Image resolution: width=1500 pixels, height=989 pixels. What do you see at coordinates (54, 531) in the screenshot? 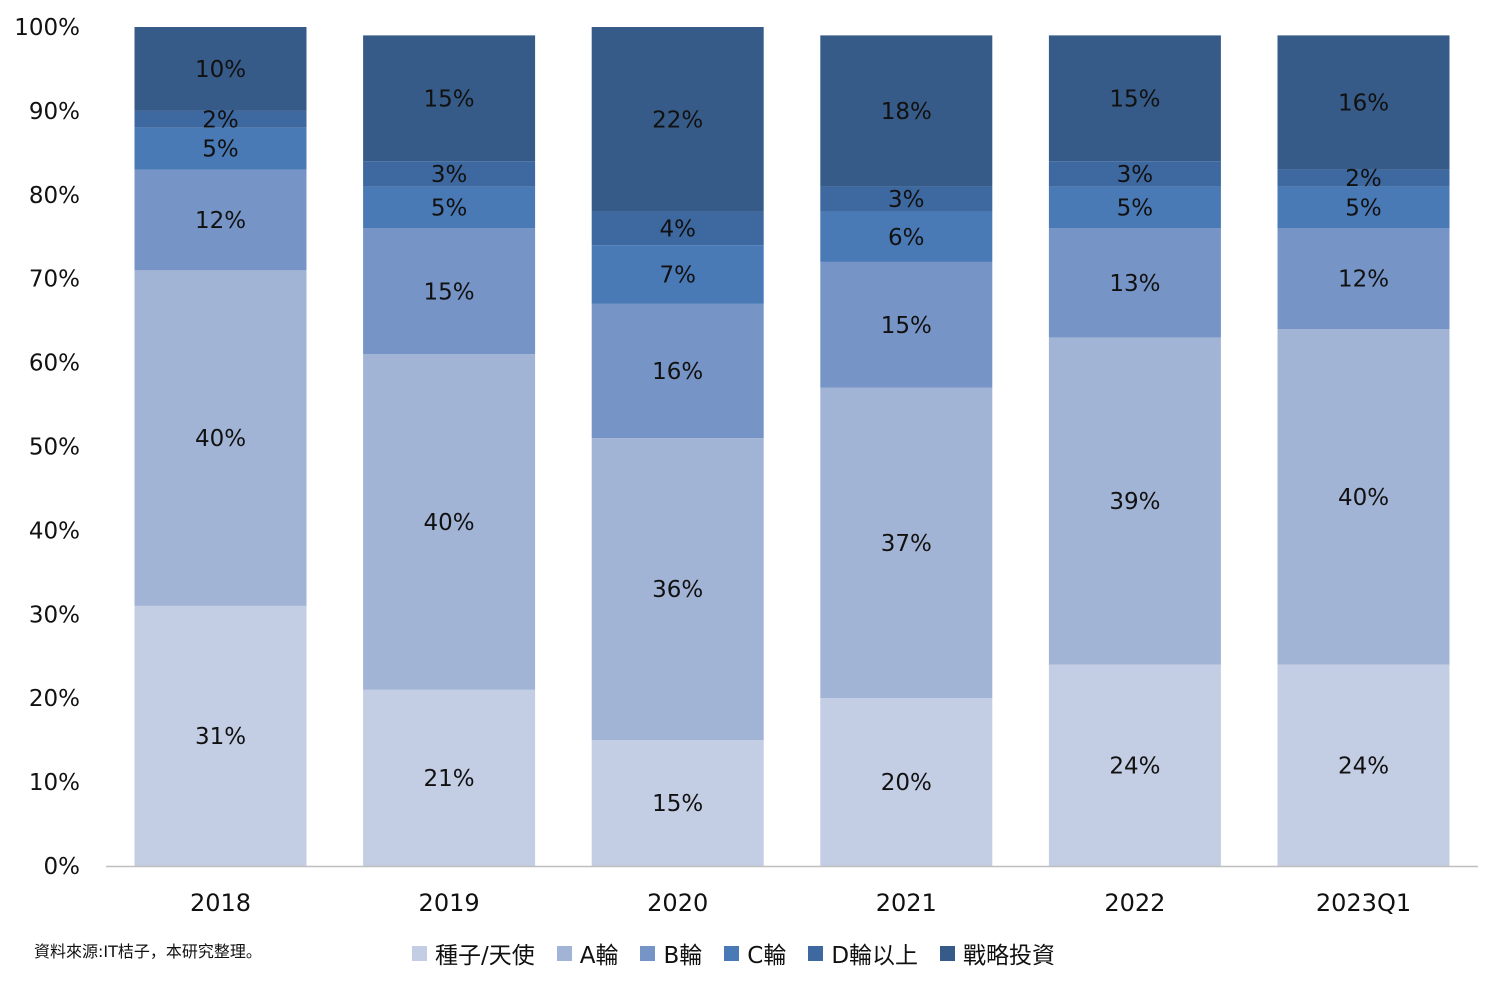
I see `y-tick-label: 40%` at bounding box center [54, 531].